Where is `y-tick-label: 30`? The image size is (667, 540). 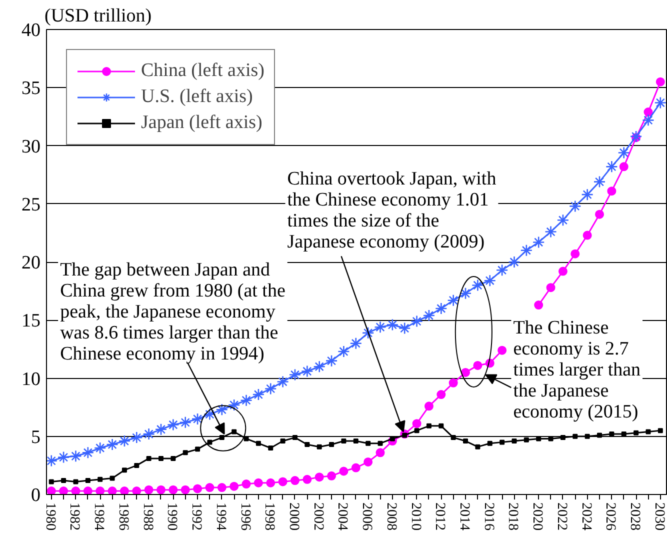
y-tick-label: 30 is located at coordinates (31, 147).